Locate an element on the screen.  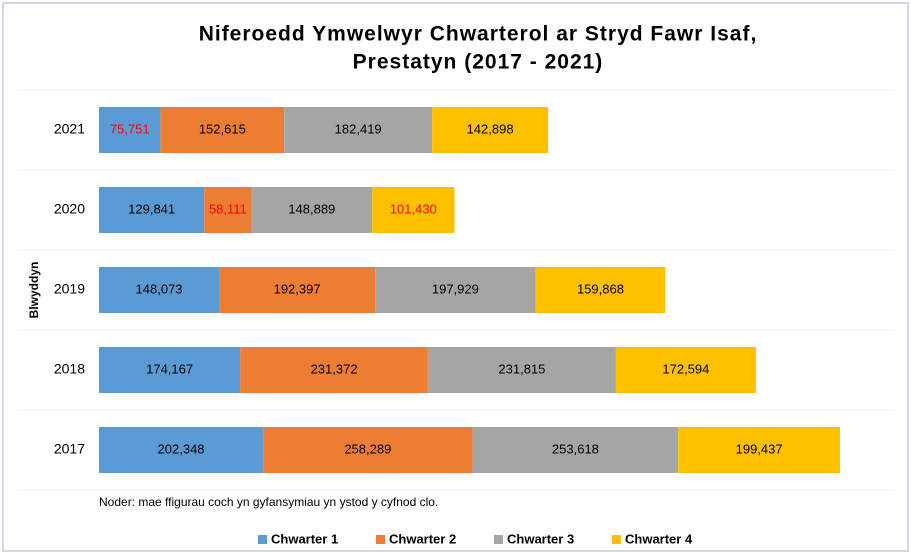
data-label: 142,898 is located at coordinates (490, 128).